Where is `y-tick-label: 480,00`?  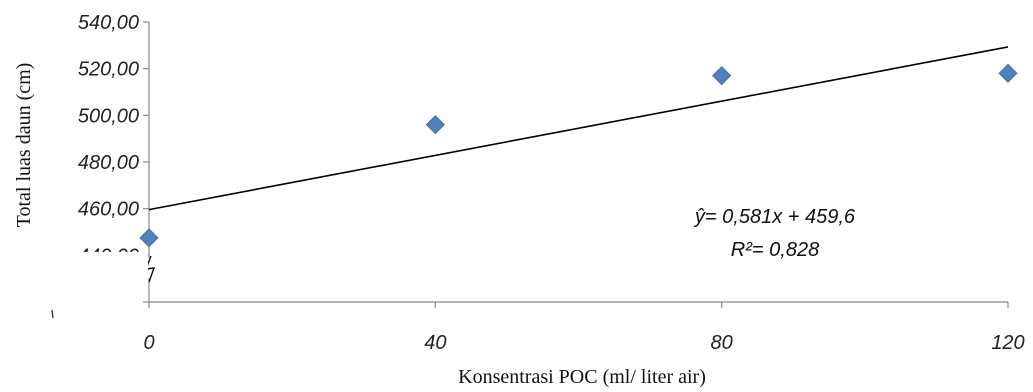
y-tick-label: 480,00 is located at coordinates (108, 163).